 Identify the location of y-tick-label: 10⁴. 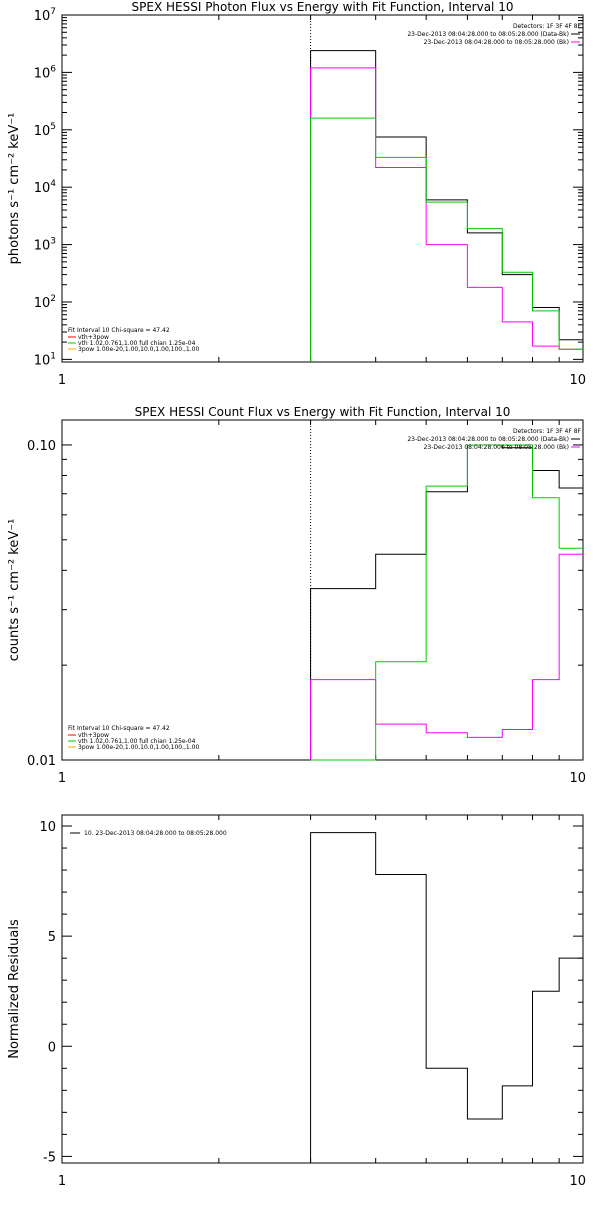
(45, 187).